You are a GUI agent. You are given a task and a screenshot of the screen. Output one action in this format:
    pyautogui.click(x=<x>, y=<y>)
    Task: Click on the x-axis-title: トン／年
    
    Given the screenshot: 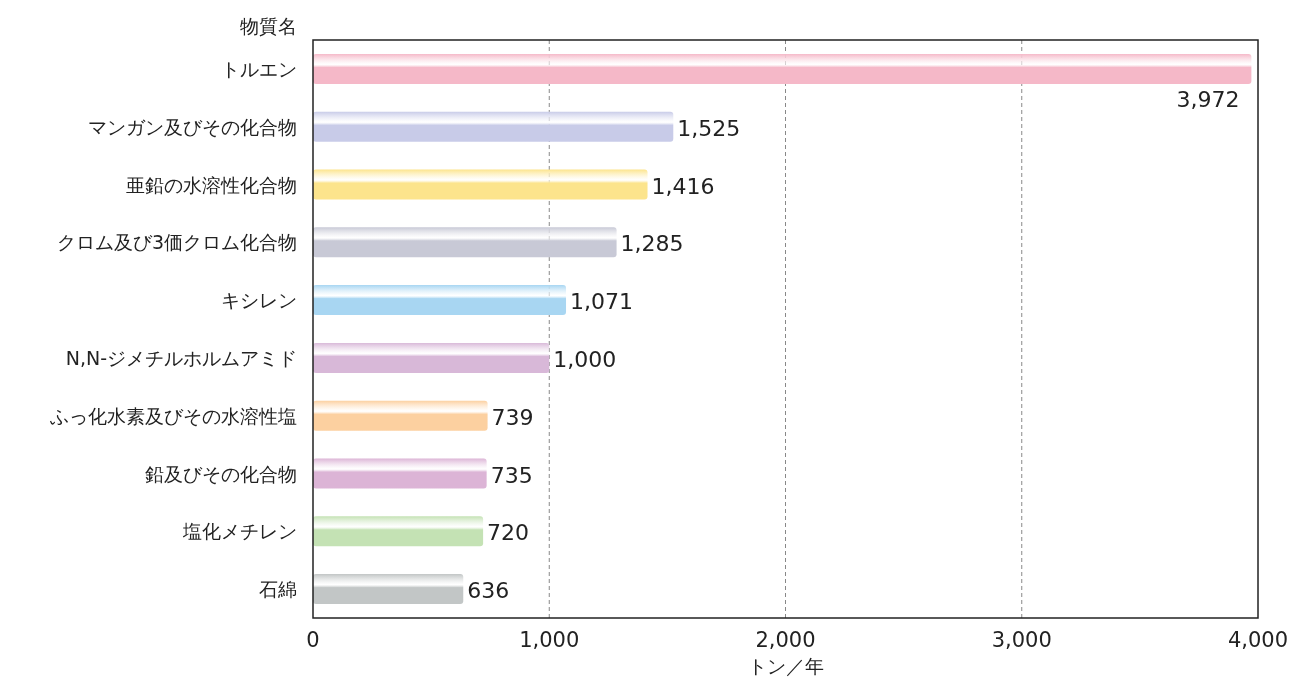 What is the action you would take?
    pyautogui.click(x=785, y=666)
    